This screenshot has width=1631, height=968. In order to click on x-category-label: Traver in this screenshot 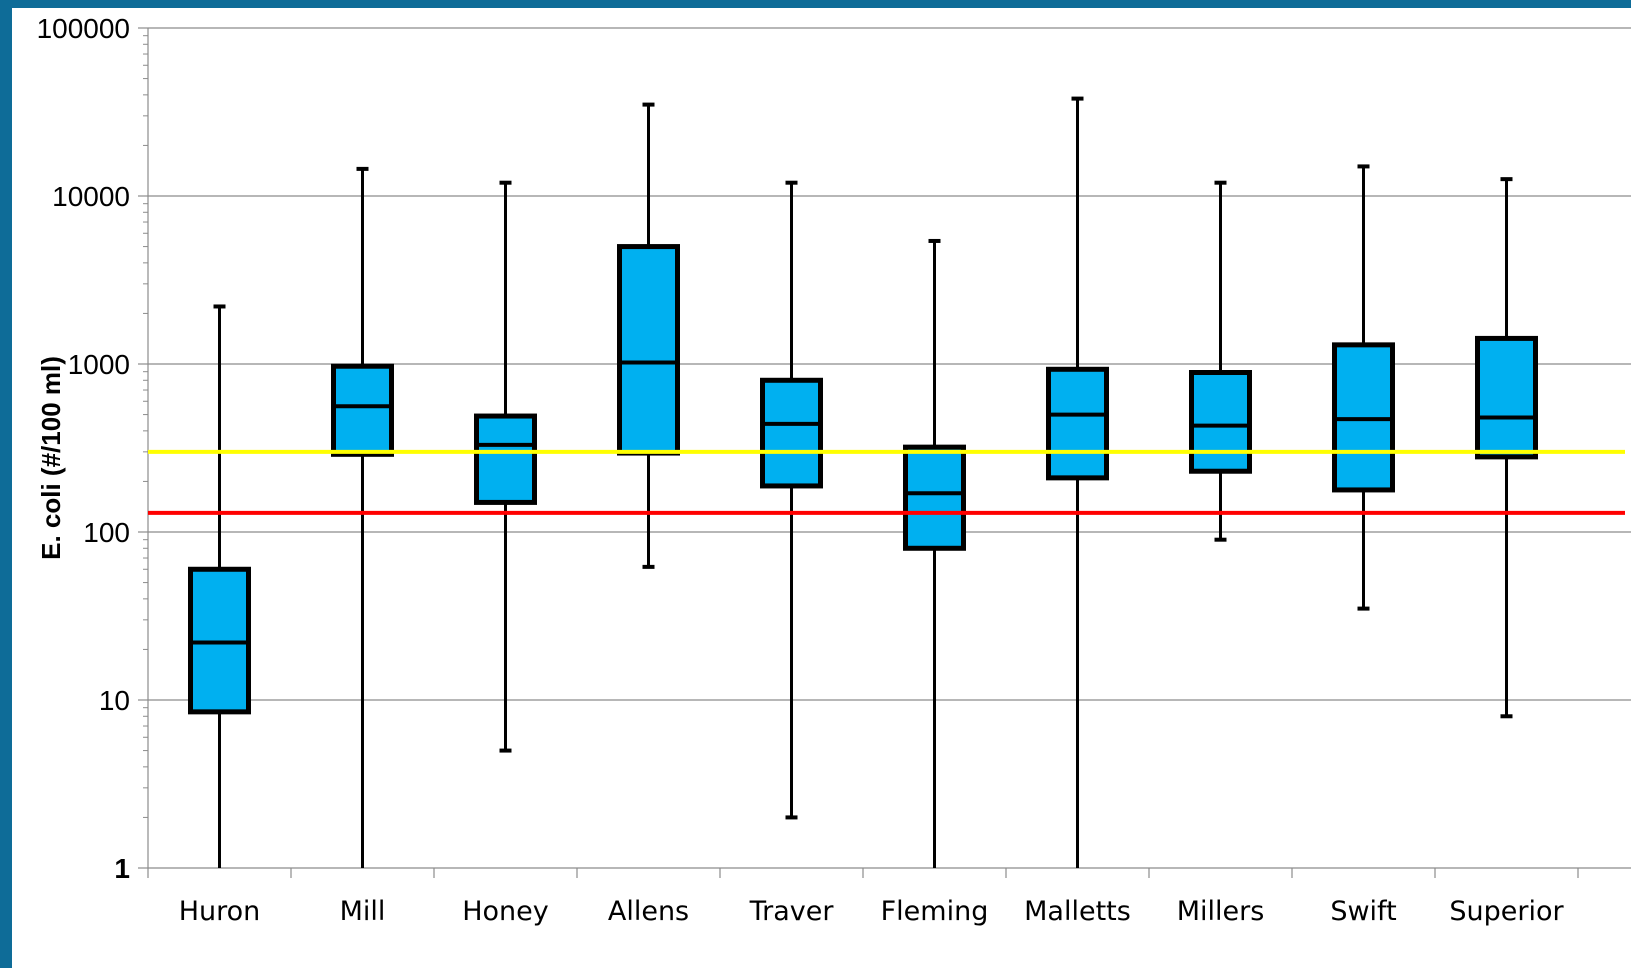, I will do `click(792, 911)`.